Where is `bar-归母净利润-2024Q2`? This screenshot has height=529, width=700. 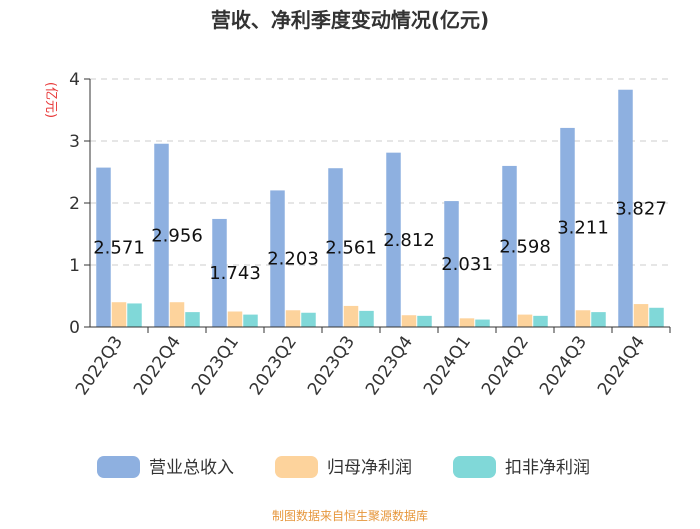 bar-归母净利润-2024Q2 is located at coordinates (525, 320).